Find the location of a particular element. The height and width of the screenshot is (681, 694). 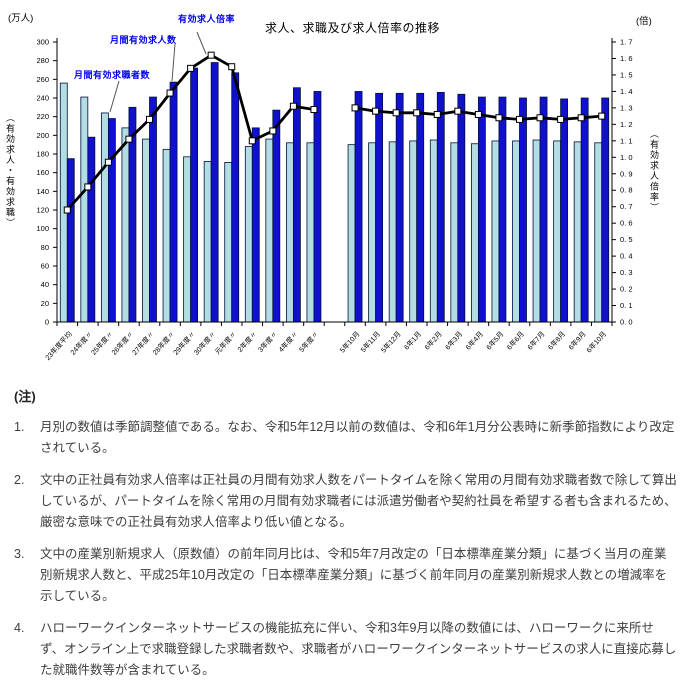

svg-text: 6年8月 is located at coordinates (556, 340).